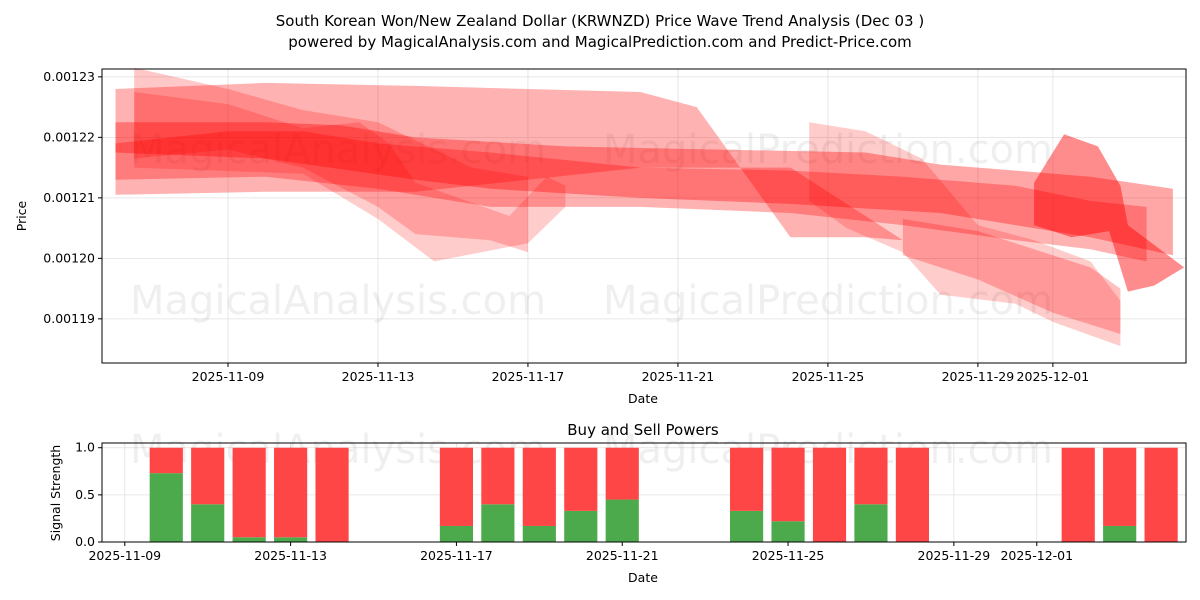 This screenshot has width=1200, height=600. I want to click on y-tick-label: 0.00121, so click(69, 197).